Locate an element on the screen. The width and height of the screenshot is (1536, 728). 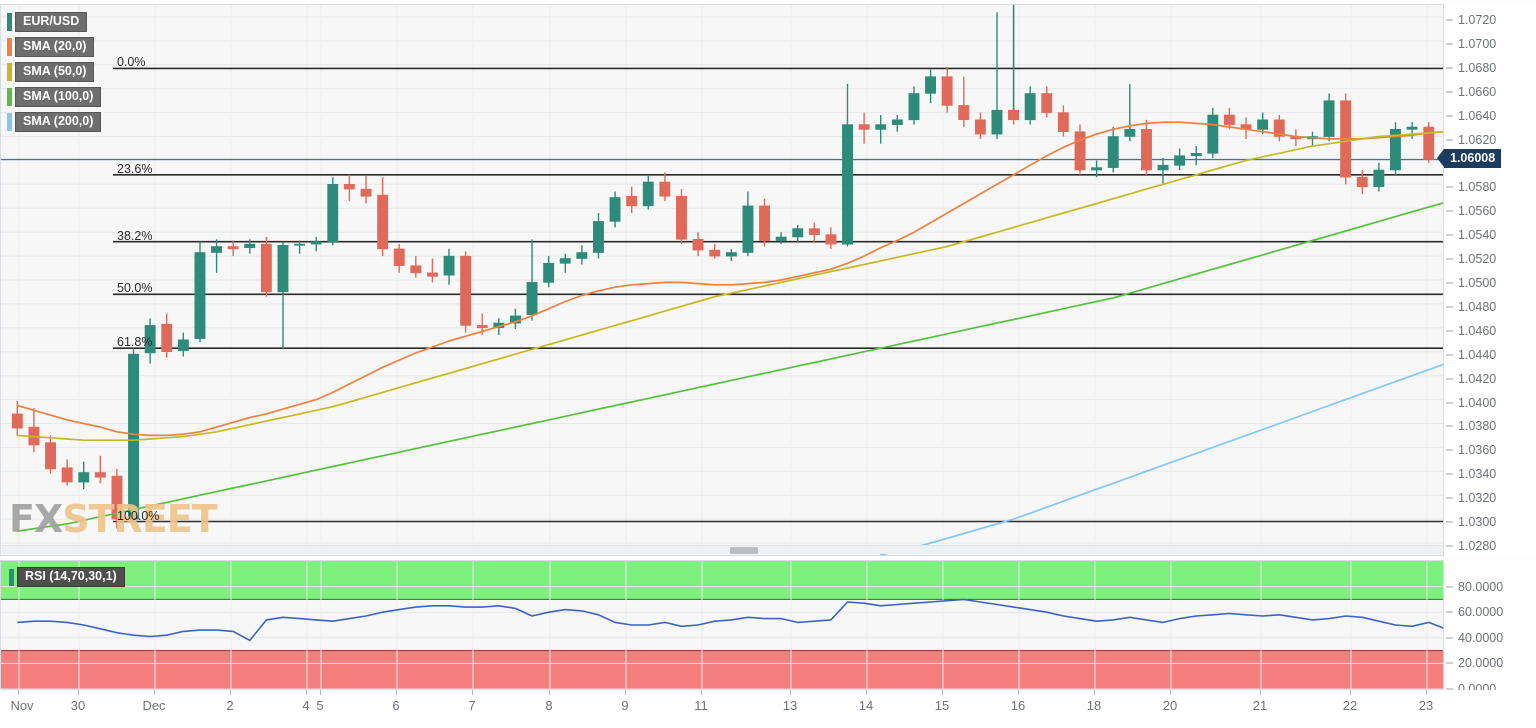
fib-level-label: 0.0% is located at coordinates (131, 62).